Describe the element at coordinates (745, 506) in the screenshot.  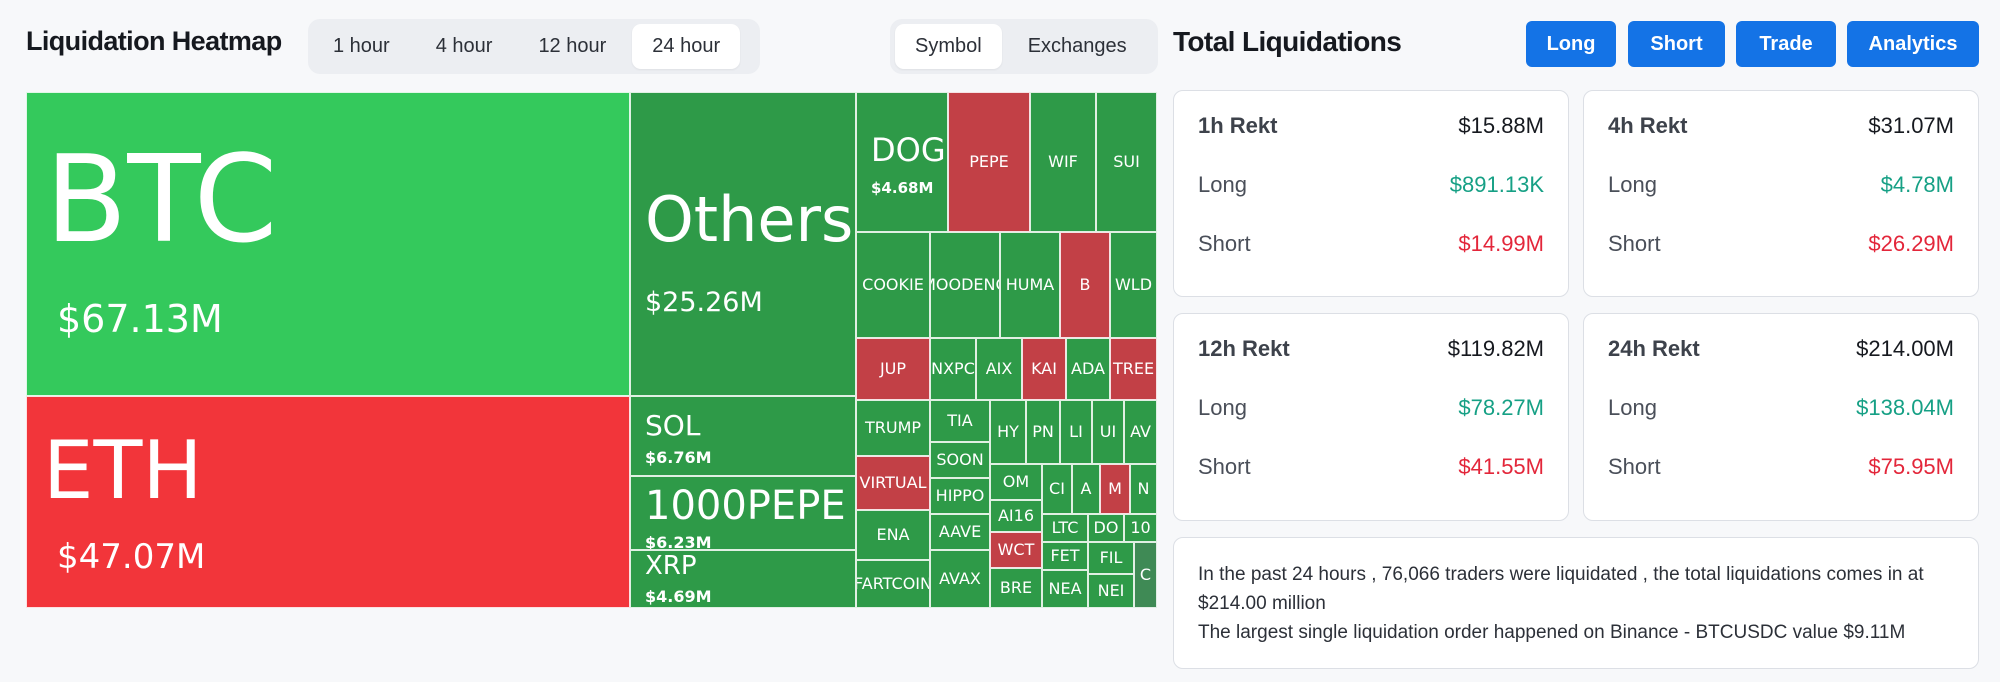
I see `tile-1000pepe-symbol: 1000PEPE` at that location.